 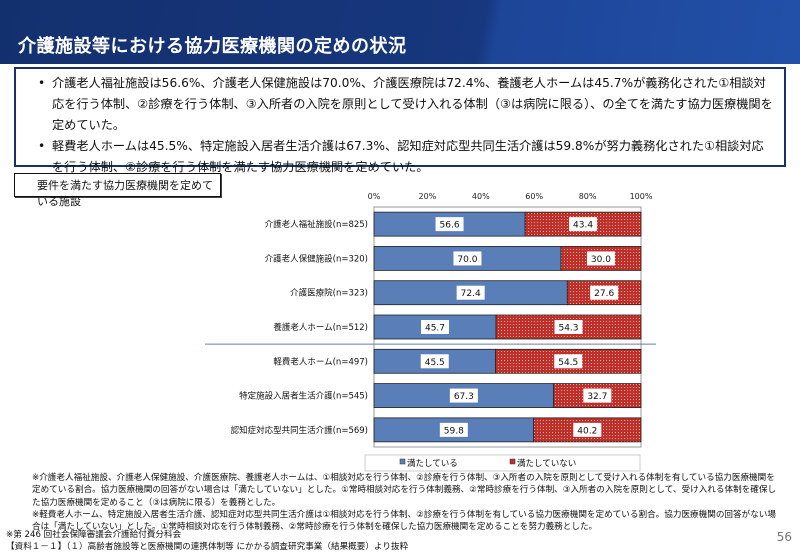 I want to click on x-tick-label: 60%, so click(x=534, y=196).